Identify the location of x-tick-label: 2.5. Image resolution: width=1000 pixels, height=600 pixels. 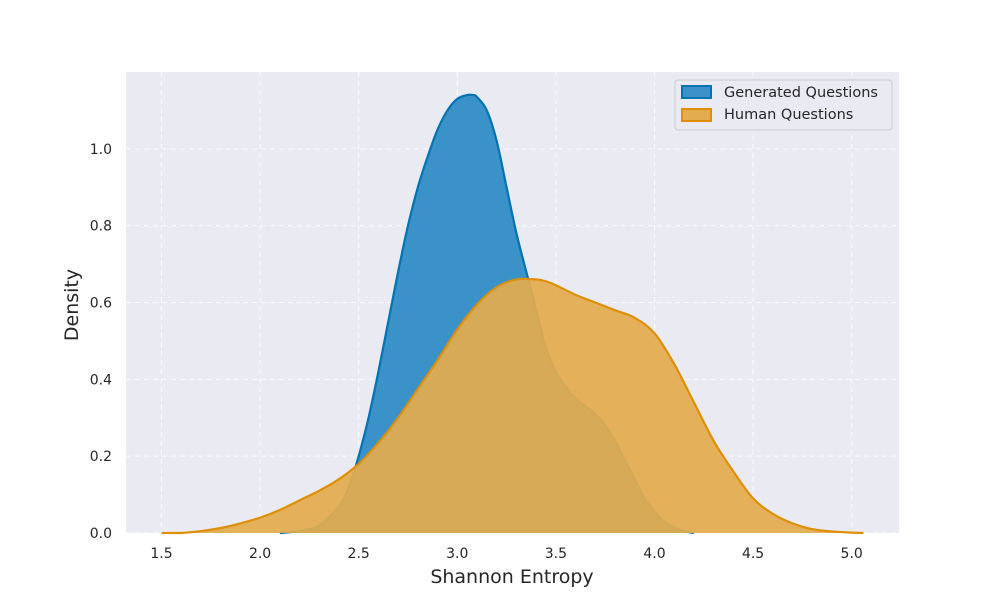
(359, 554).